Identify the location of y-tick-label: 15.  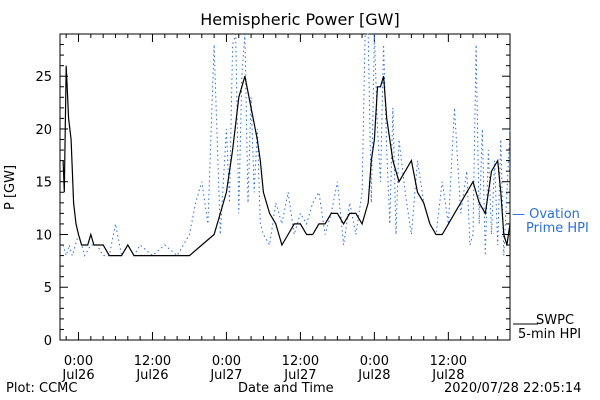
(43, 183).